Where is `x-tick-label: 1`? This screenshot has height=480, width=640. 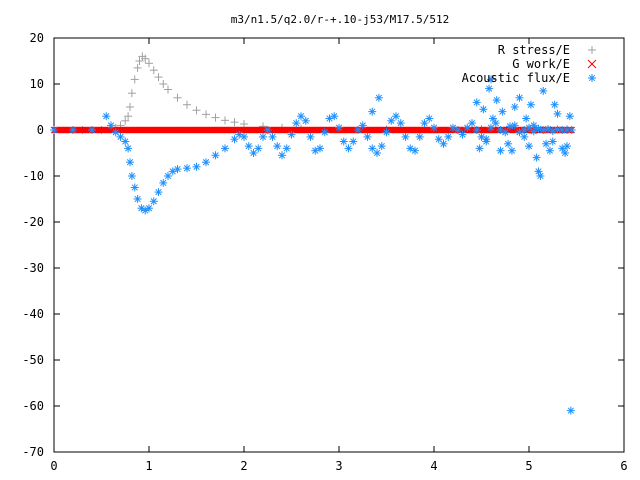 x-tick-label: 1 is located at coordinates (148, 466).